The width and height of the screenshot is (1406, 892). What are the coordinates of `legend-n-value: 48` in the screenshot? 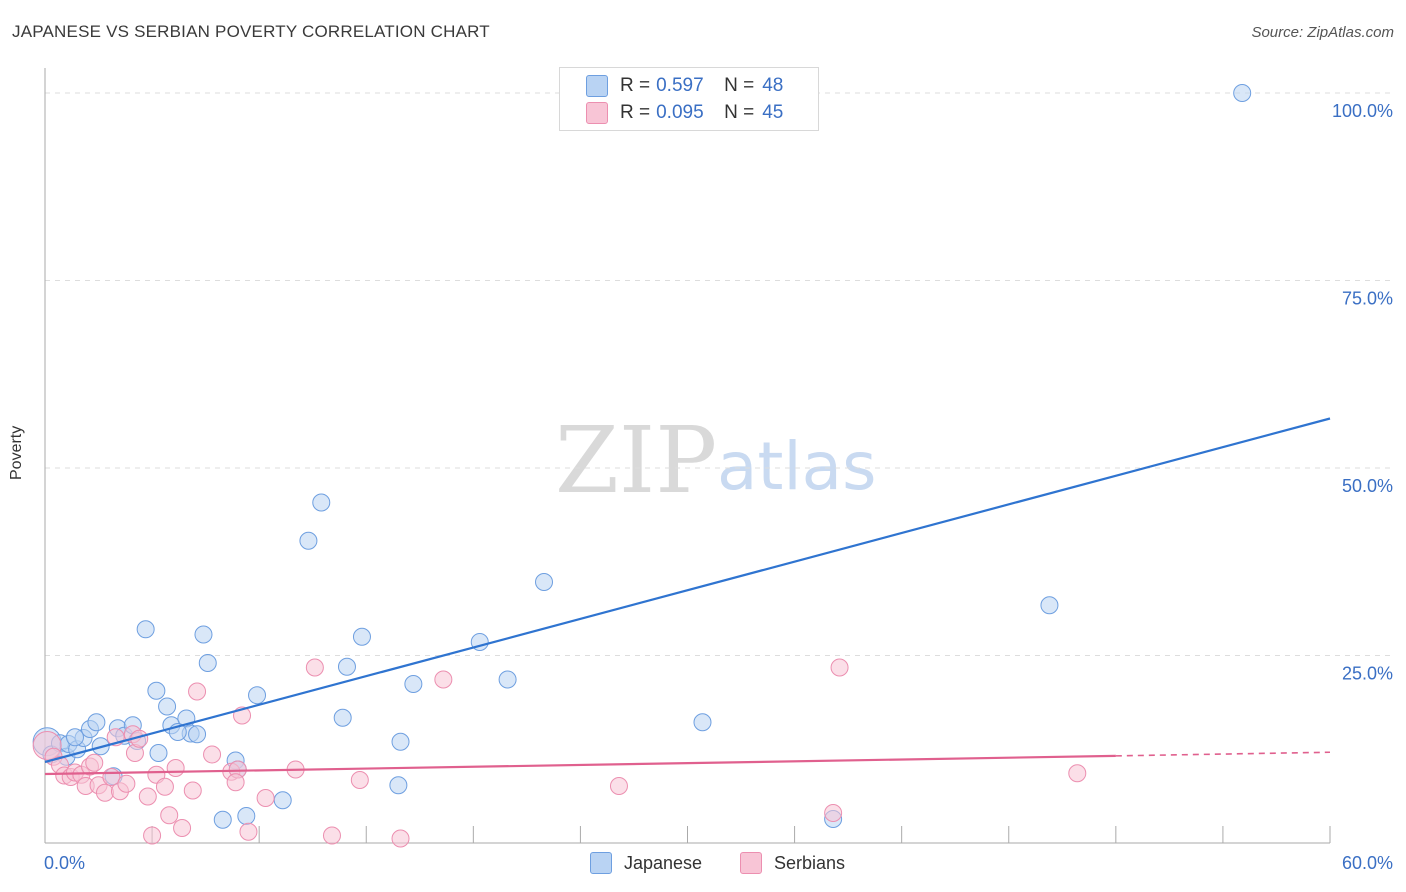 It's located at (773, 85).